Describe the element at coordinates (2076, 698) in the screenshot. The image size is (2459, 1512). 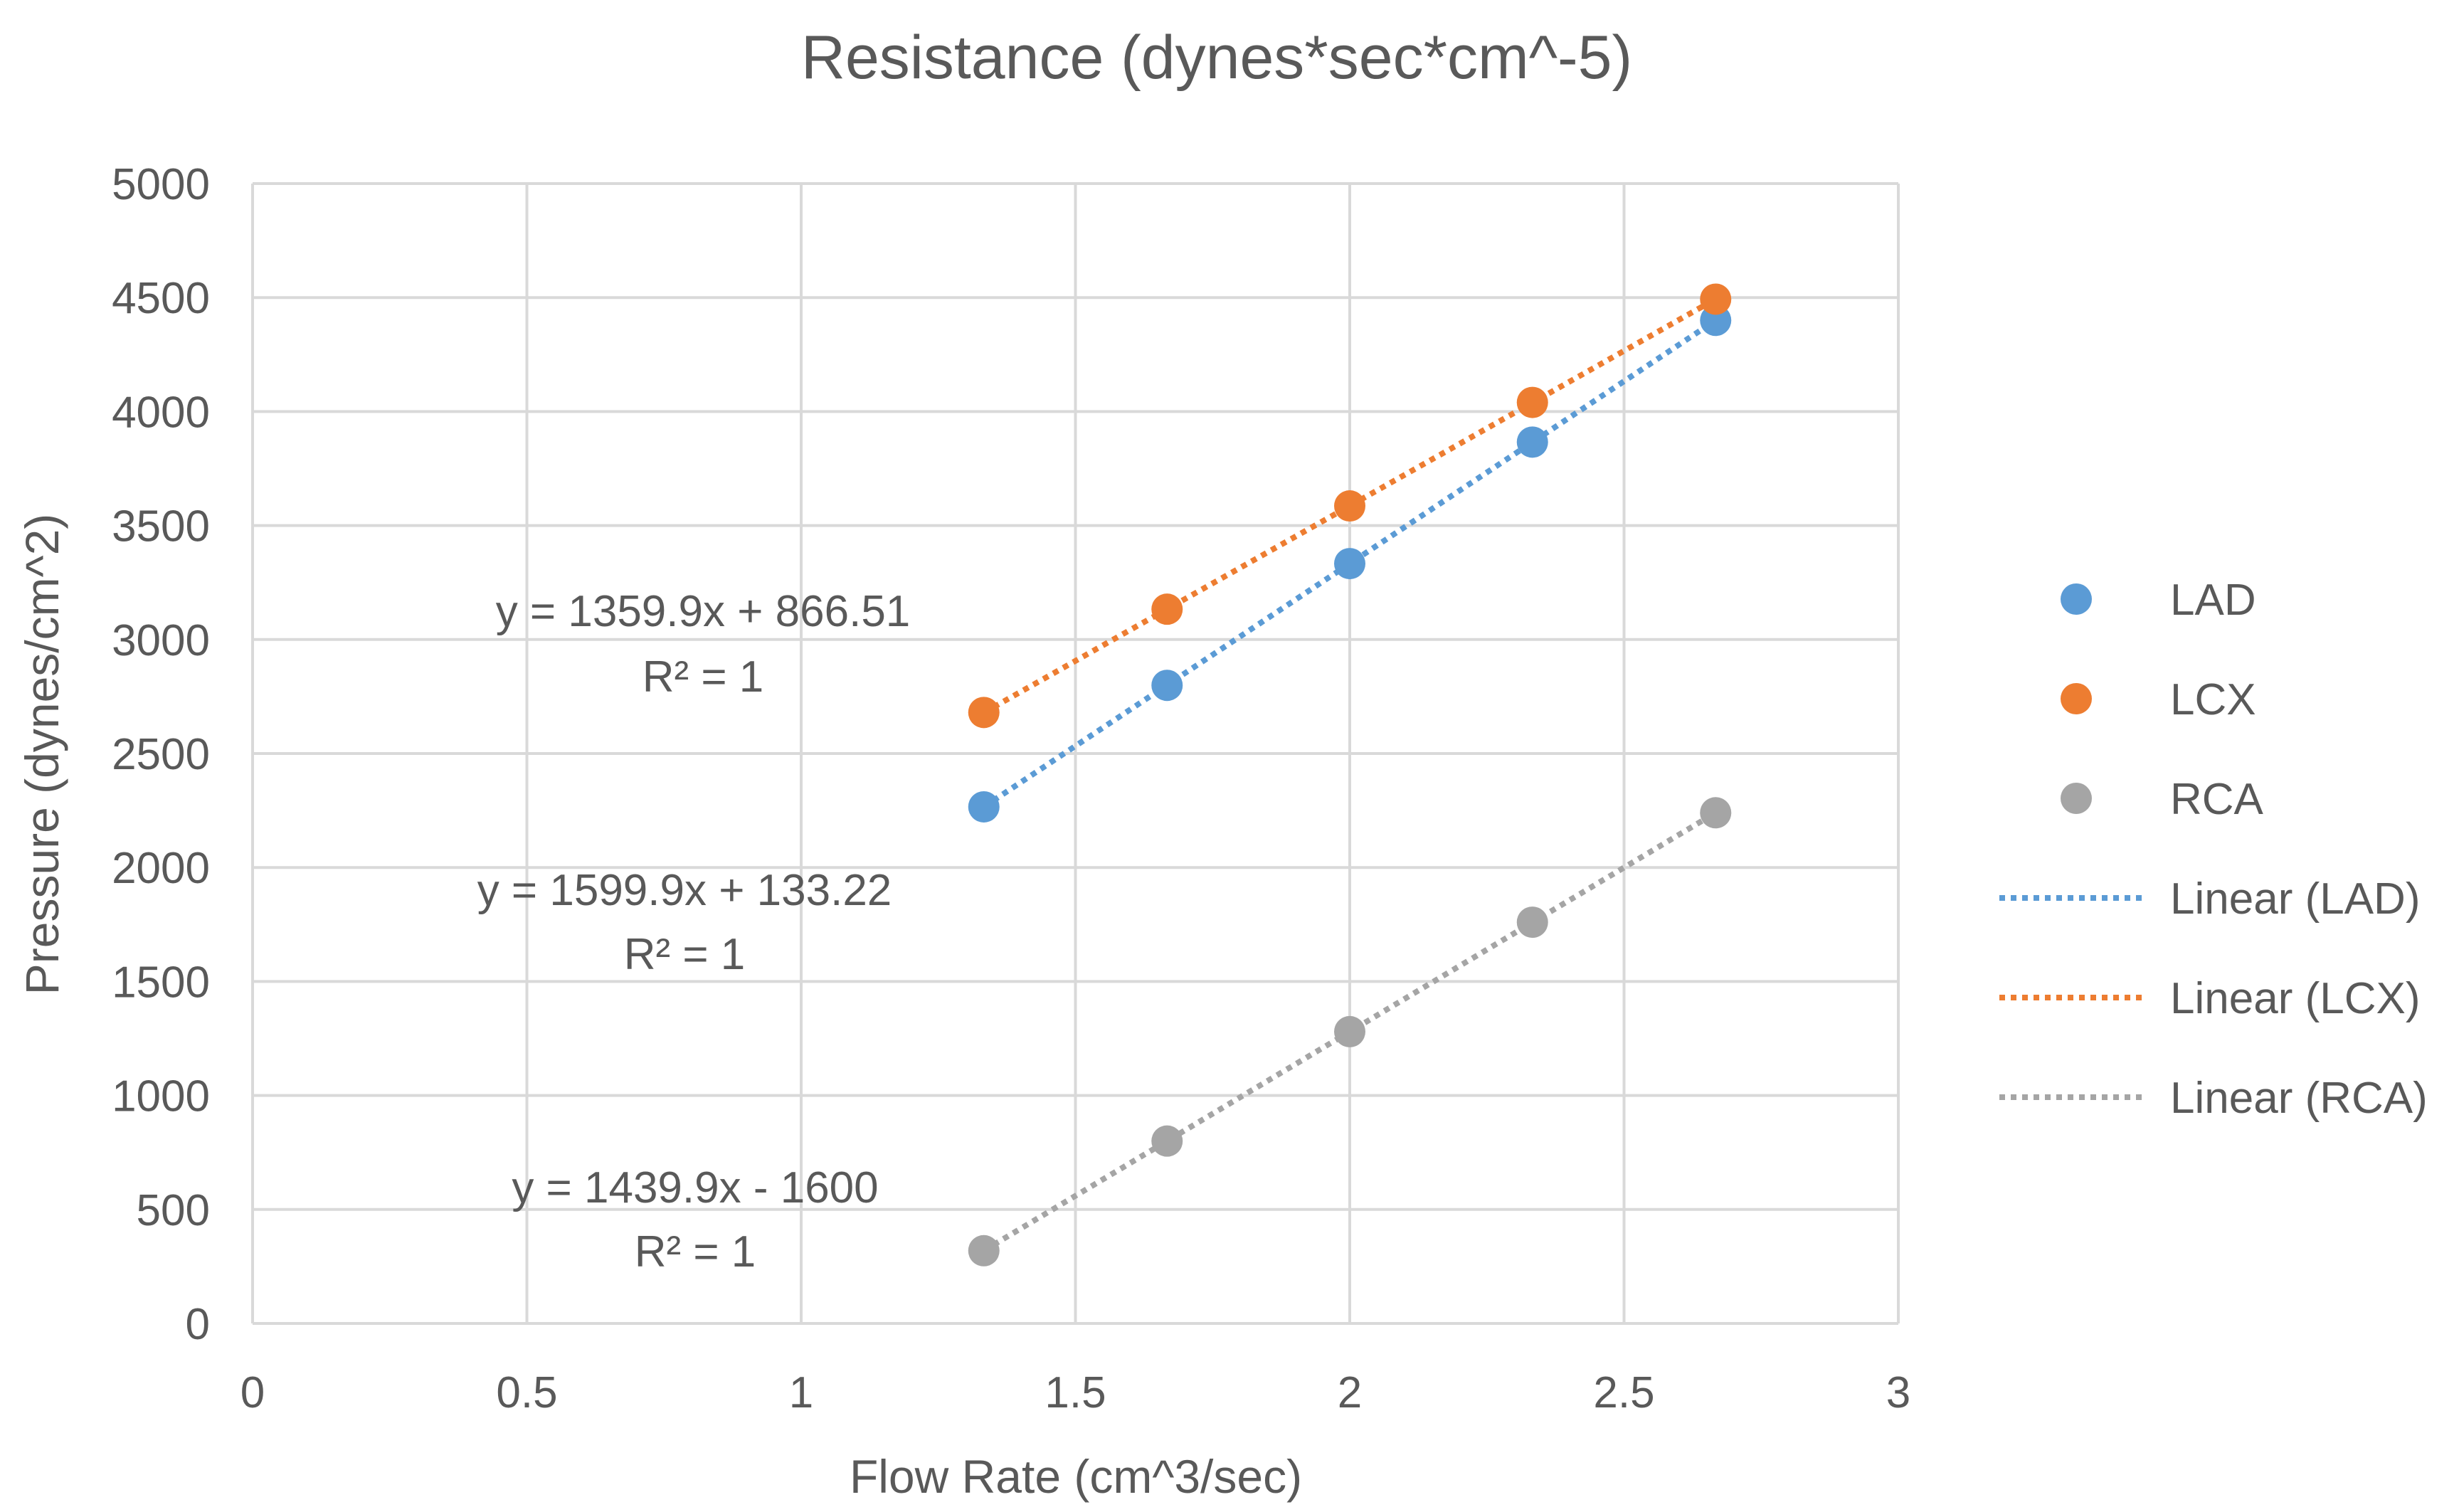
I see `legend-marker-lcx` at that location.